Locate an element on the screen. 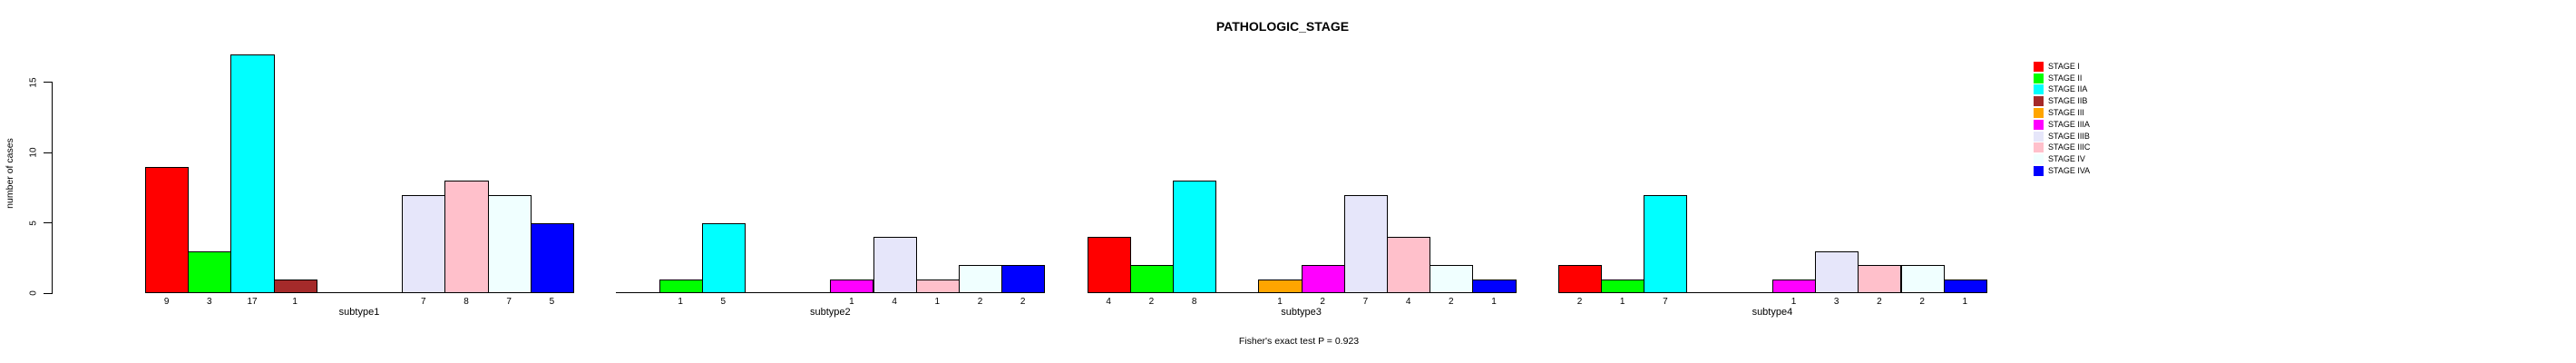 The image size is (2576, 363). bar-stage-iib-subtype1 is located at coordinates (295, 286).